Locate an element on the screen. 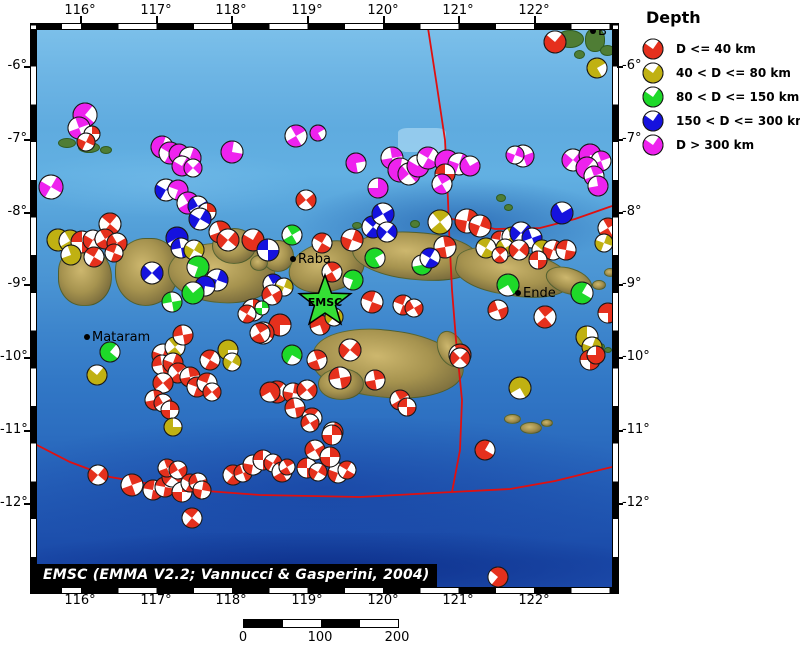 Image resolution: width=800 pixels, height=645 pixels. axis-label-right: -10° is located at coordinates (636, 356).